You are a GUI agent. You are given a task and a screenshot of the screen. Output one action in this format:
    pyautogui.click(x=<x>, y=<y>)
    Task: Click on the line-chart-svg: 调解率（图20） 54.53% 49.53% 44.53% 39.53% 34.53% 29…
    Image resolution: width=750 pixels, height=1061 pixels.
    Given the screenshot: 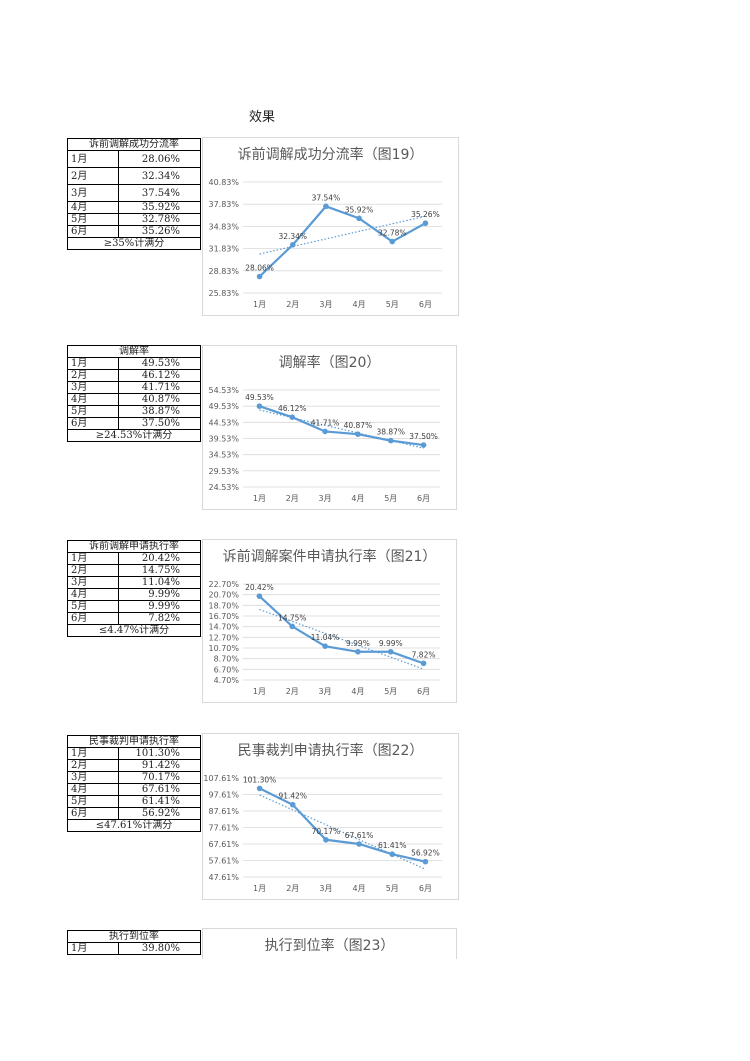 What is the action you would take?
    pyautogui.click(x=324, y=428)
    